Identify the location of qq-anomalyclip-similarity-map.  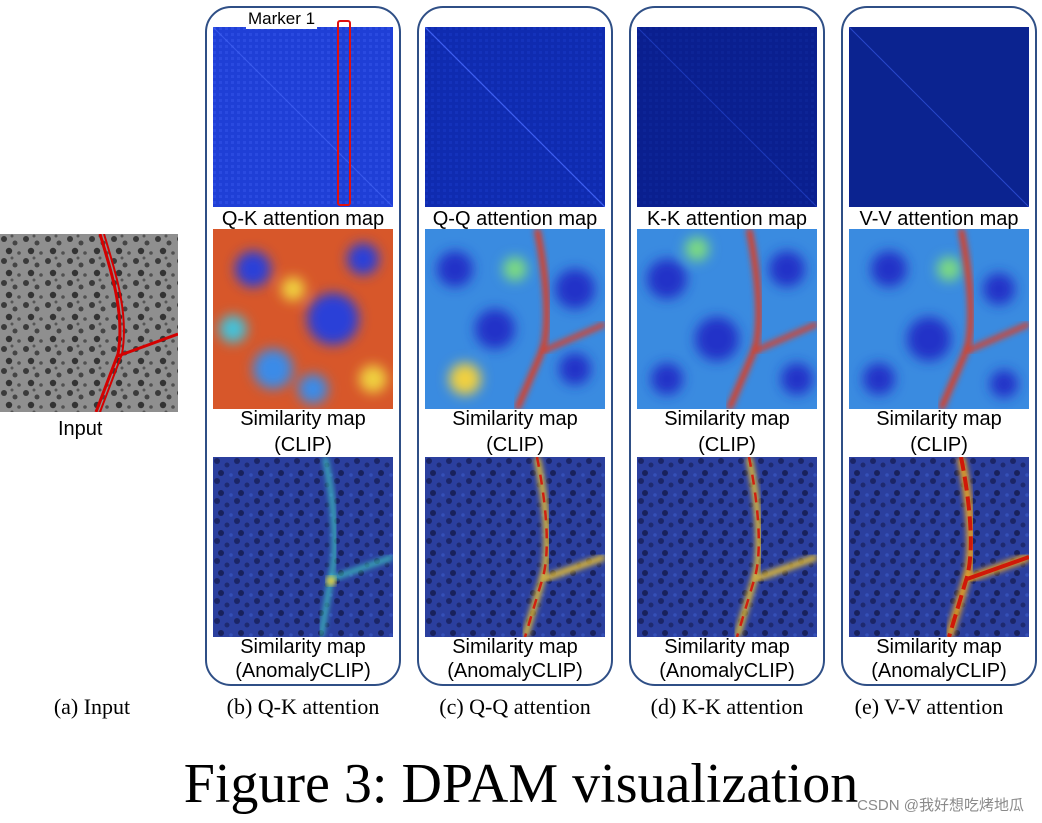
(515, 547).